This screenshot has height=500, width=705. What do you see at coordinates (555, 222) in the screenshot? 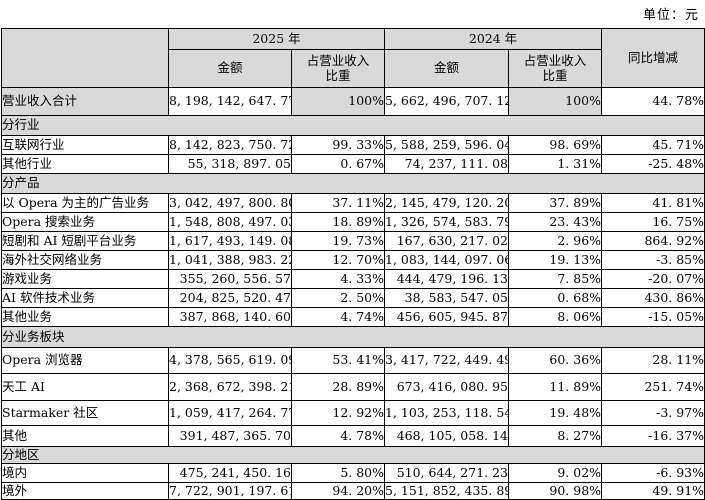
I see `cell-ratio-2024: 23. 43%` at bounding box center [555, 222].